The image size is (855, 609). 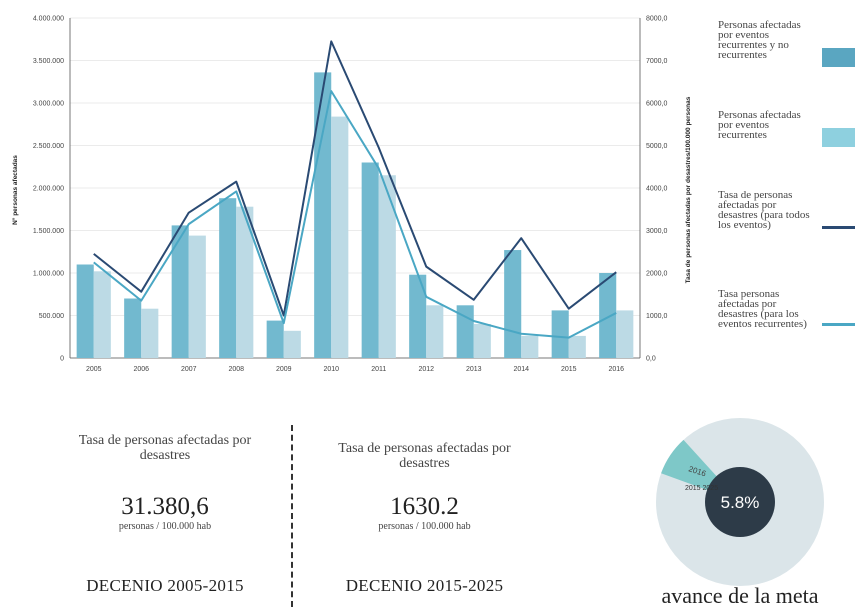 I want to click on y-tick-label: 1.500.000, so click(x=48, y=231).